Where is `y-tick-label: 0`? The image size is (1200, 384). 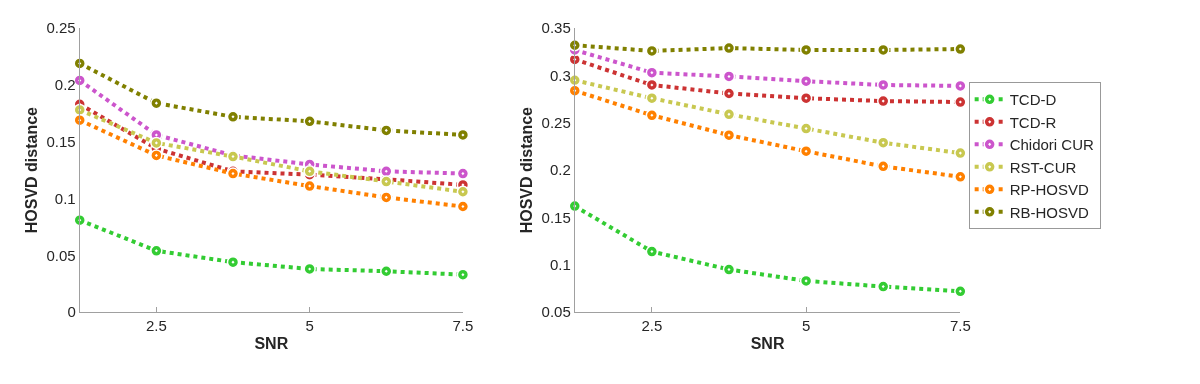 y-tick-label: 0 is located at coordinates (71, 312).